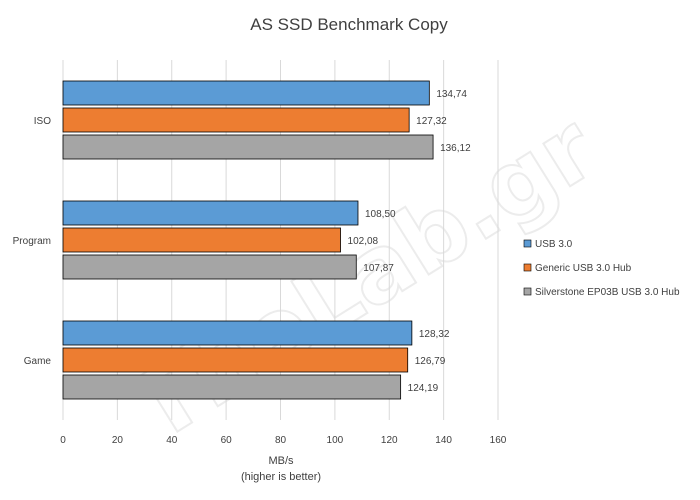 Image resolution: width=700 pixels, height=500 pixels. What do you see at coordinates (389, 440) in the screenshot?
I see `x-tick-label: 120` at bounding box center [389, 440].